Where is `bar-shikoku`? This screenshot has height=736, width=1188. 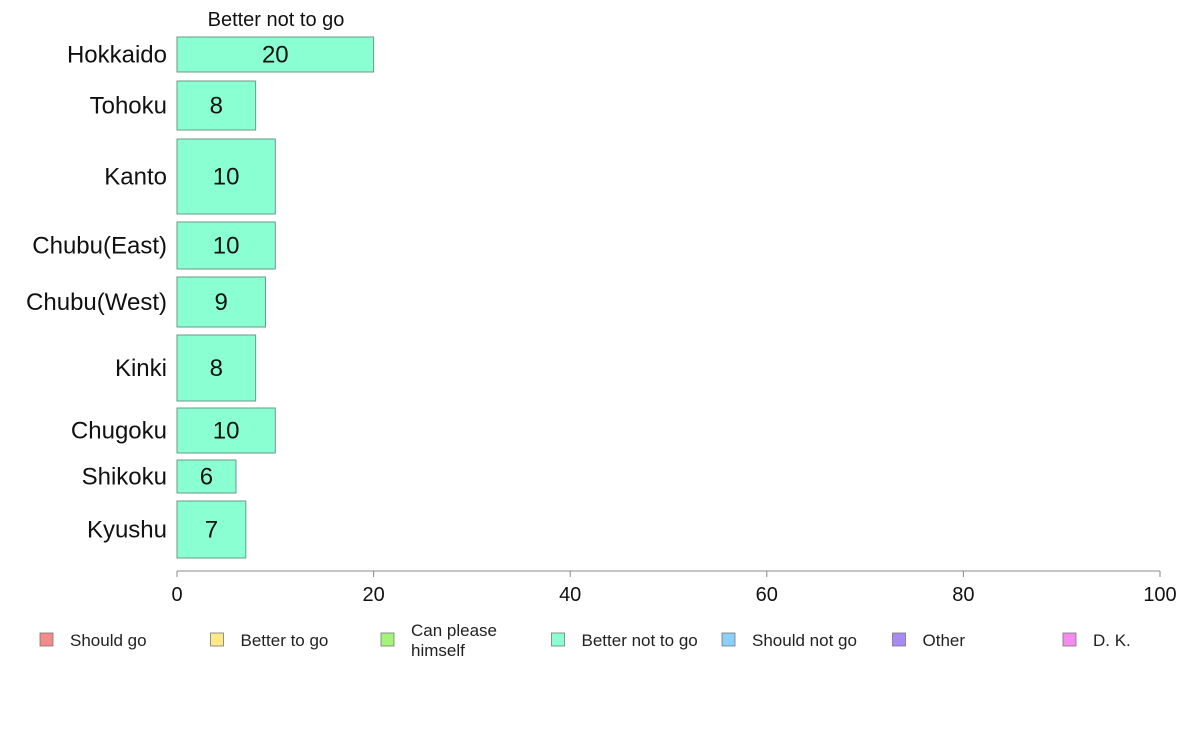 bar-shikoku is located at coordinates (206, 476).